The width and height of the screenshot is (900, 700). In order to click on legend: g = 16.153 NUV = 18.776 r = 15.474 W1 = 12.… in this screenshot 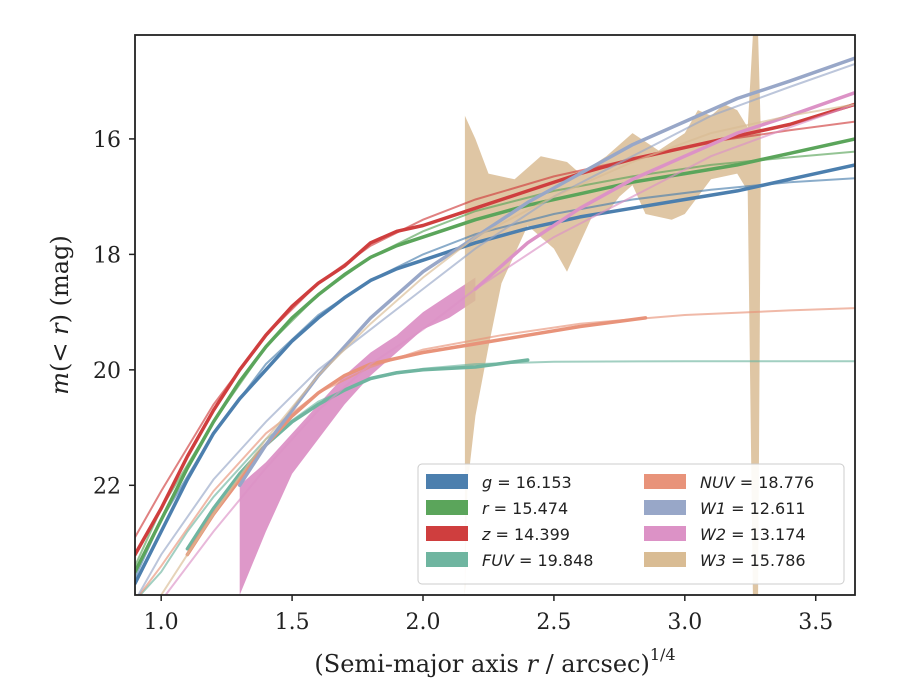, I will do `click(631, 524)`.